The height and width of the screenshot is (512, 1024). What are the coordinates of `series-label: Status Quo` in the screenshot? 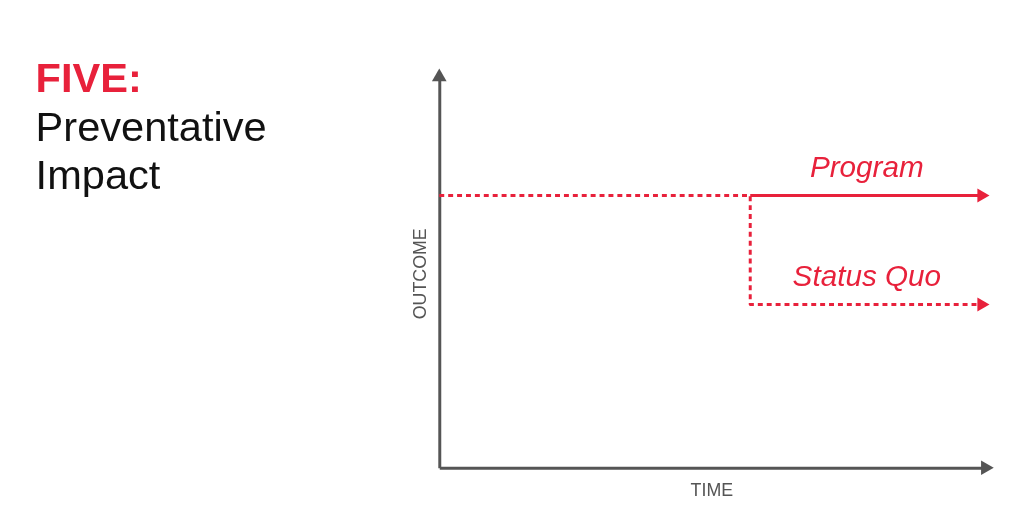 It's located at (867, 275).